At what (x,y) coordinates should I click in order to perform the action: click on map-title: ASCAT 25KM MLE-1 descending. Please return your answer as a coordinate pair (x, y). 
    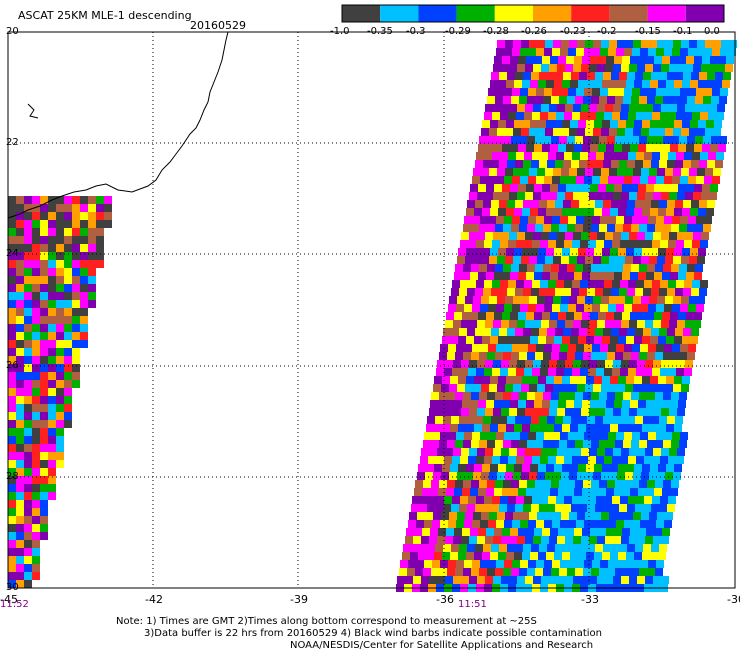
    Looking at the image, I should click on (105, 15).